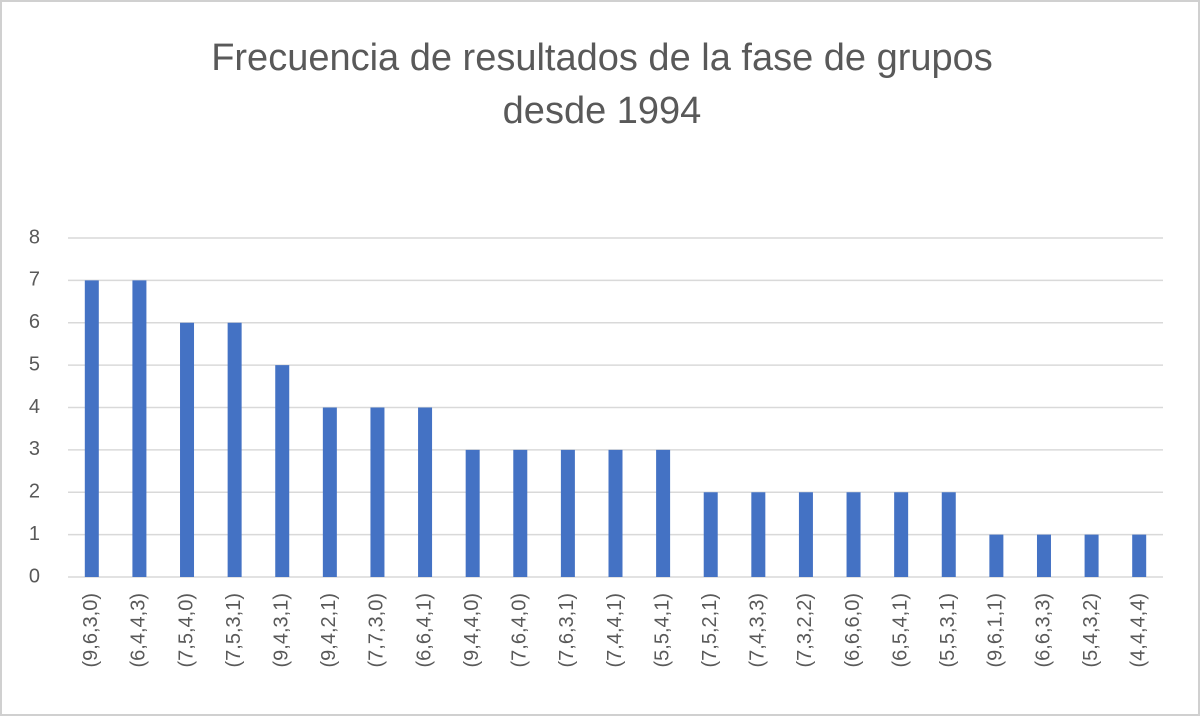 The height and width of the screenshot is (716, 1200). I want to click on x-tick-label: (6,6,3,3), so click(1043, 630).